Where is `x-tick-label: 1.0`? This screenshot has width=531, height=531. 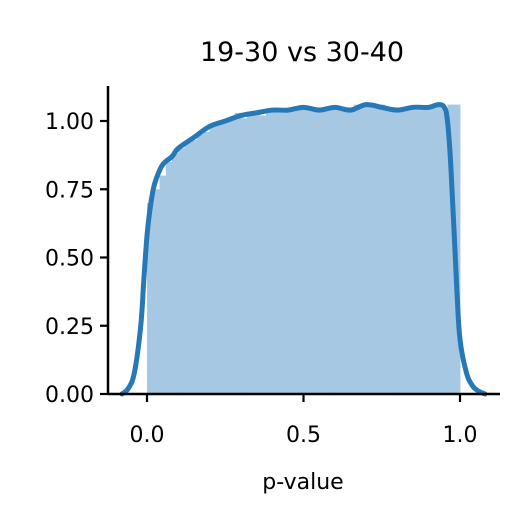 x-tick-label: 1.0 is located at coordinates (460, 435).